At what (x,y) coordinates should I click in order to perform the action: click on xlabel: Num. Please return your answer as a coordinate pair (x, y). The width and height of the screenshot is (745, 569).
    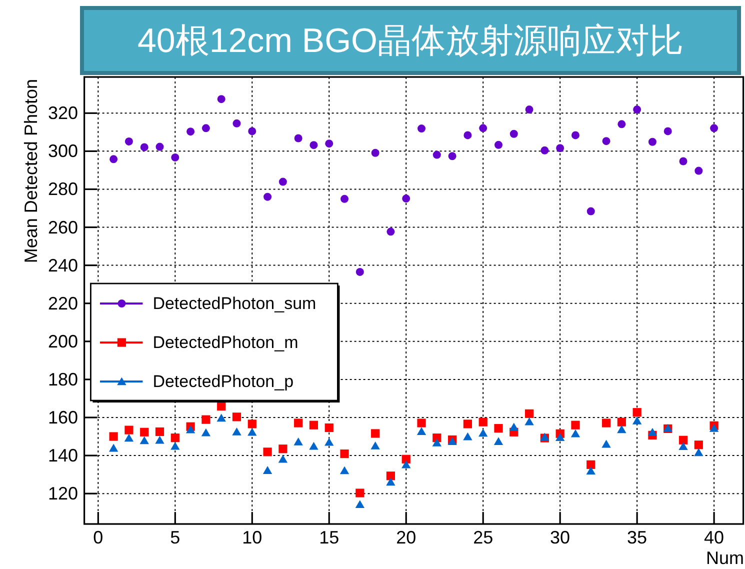
    Looking at the image, I should click on (725, 558).